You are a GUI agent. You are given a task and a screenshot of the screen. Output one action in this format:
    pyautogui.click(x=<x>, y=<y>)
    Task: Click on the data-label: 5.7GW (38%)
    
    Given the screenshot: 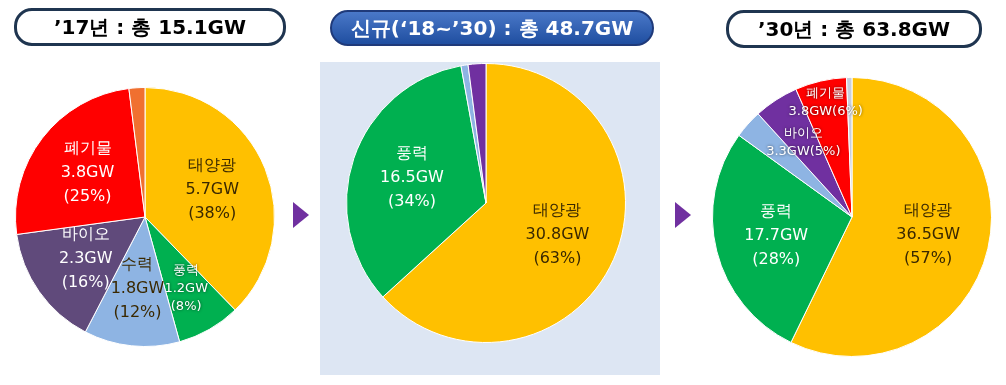 What is the action you would take?
    pyautogui.click(x=212, y=200)
    